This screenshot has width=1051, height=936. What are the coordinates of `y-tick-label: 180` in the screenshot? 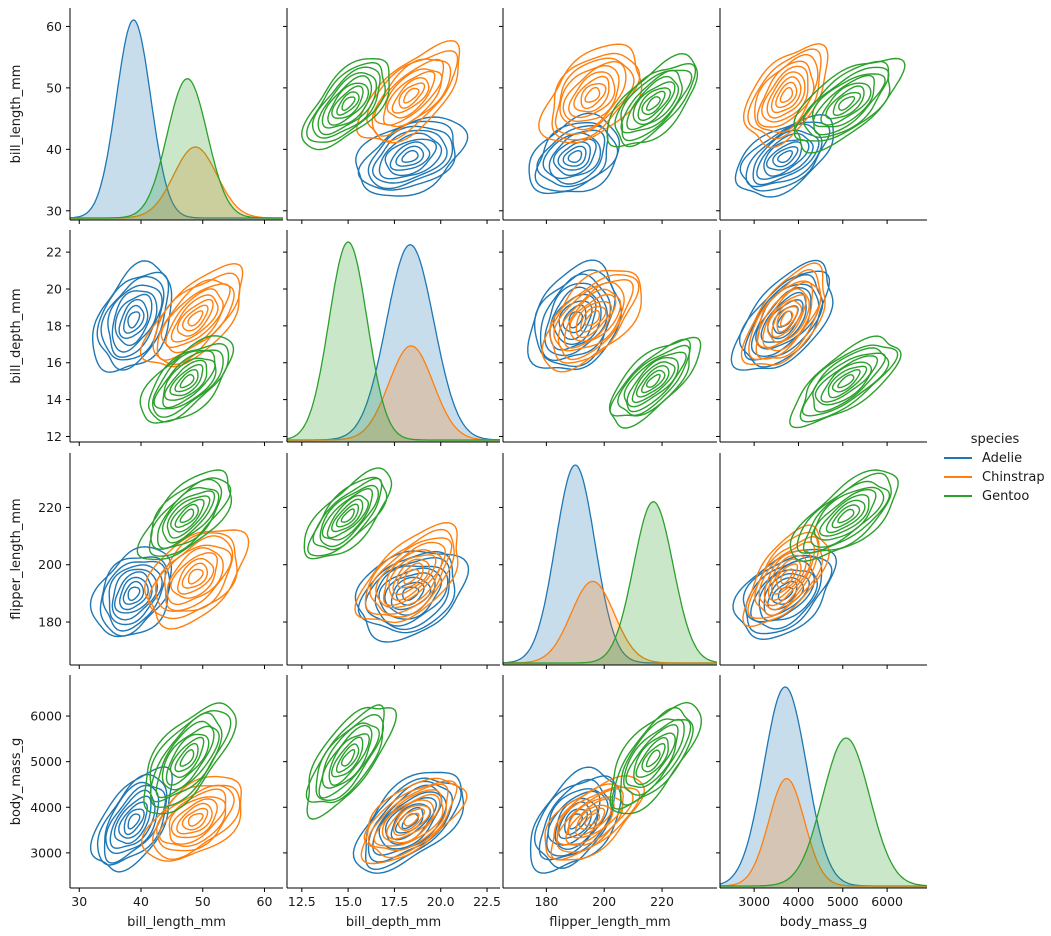 It's located at (50, 622).